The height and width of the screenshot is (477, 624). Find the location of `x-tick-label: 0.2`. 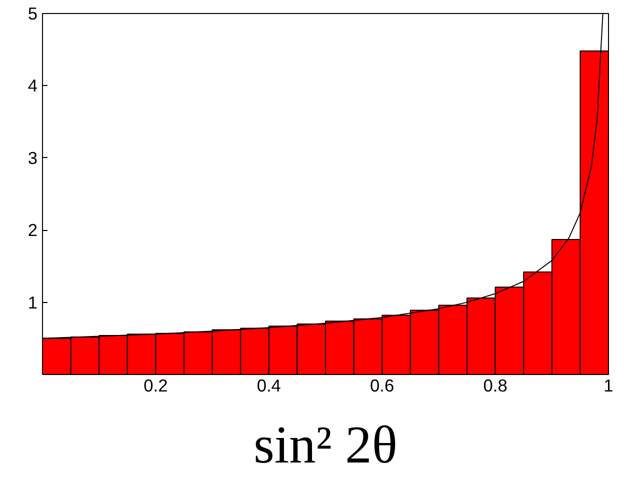

x-tick-label: 0.2 is located at coordinates (156, 386).